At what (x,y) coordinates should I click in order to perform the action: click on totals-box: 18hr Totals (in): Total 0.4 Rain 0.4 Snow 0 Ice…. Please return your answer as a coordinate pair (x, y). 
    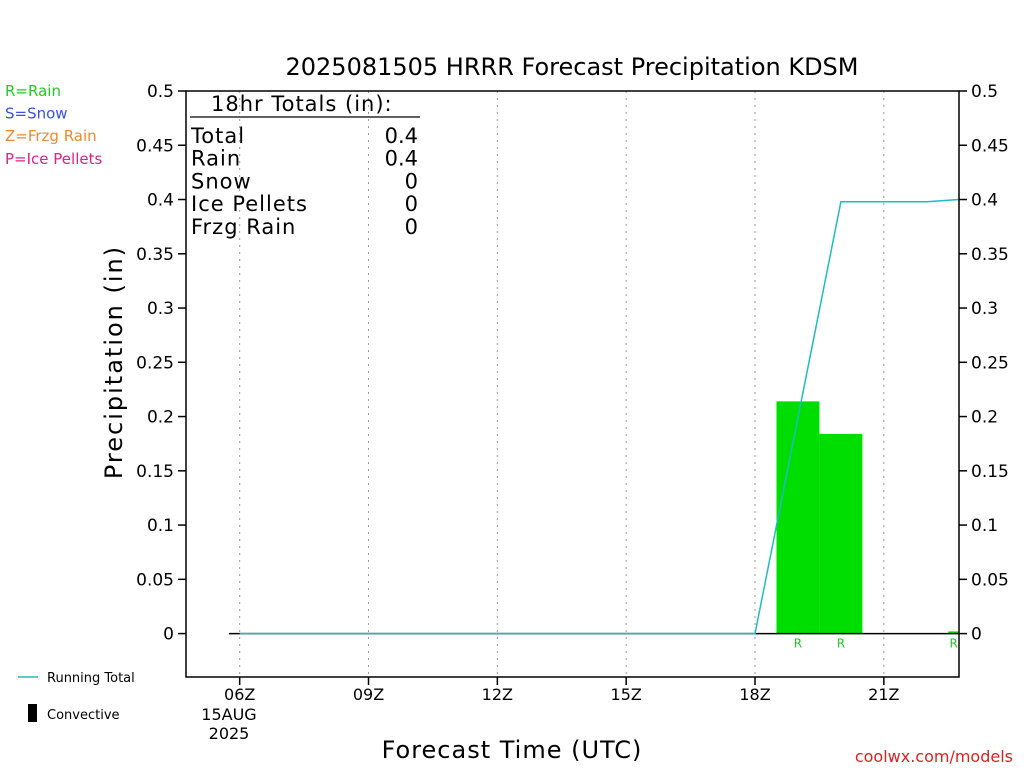
    Looking at the image, I should click on (305, 165).